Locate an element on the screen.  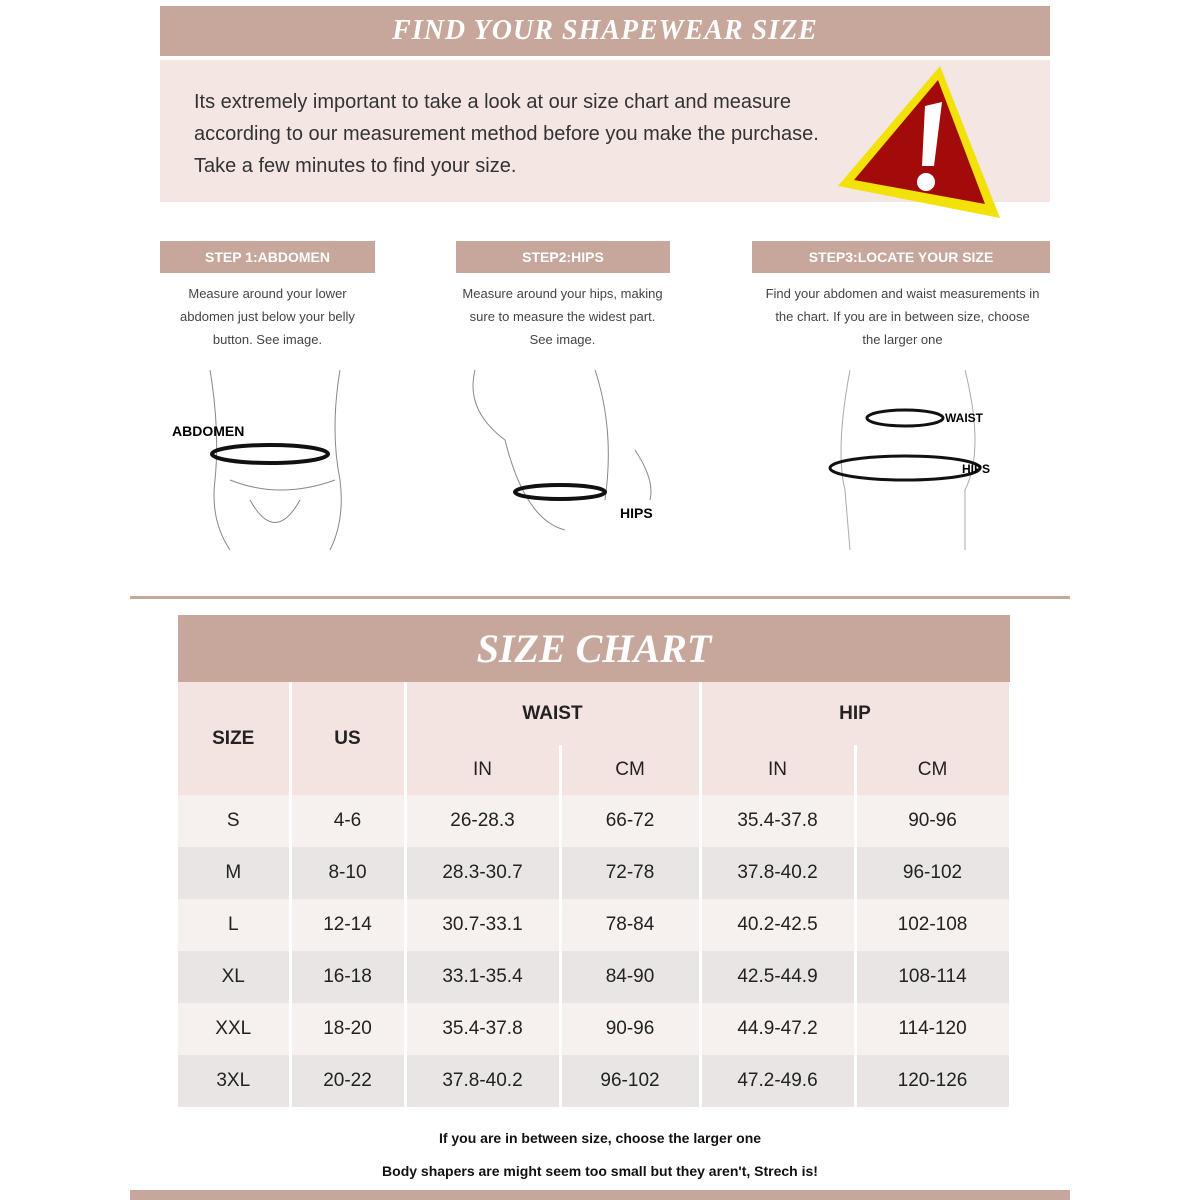
step1-header: STEP 1:ABDOMEN is located at coordinates (267, 257).